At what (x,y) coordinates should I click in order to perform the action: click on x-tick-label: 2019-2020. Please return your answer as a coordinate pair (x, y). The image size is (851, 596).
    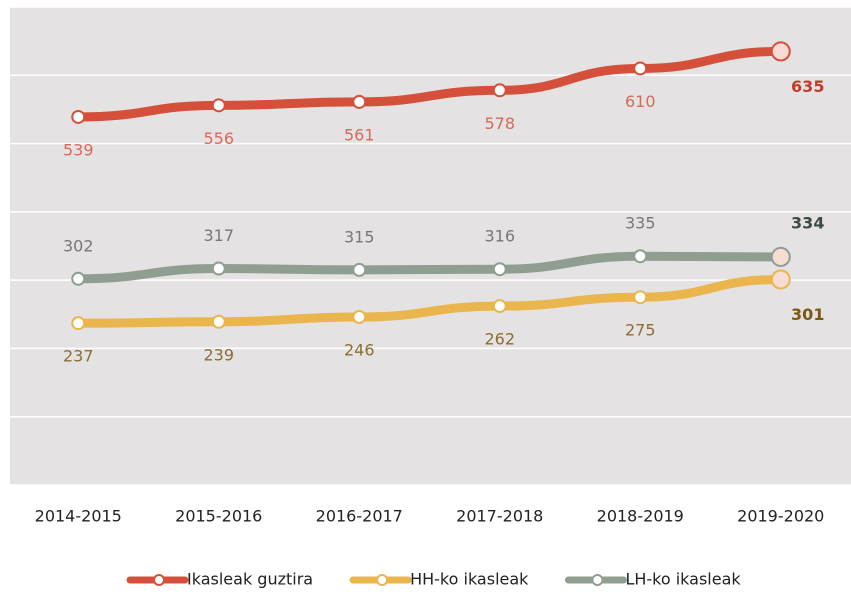
    Looking at the image, I should click on (780, 516).